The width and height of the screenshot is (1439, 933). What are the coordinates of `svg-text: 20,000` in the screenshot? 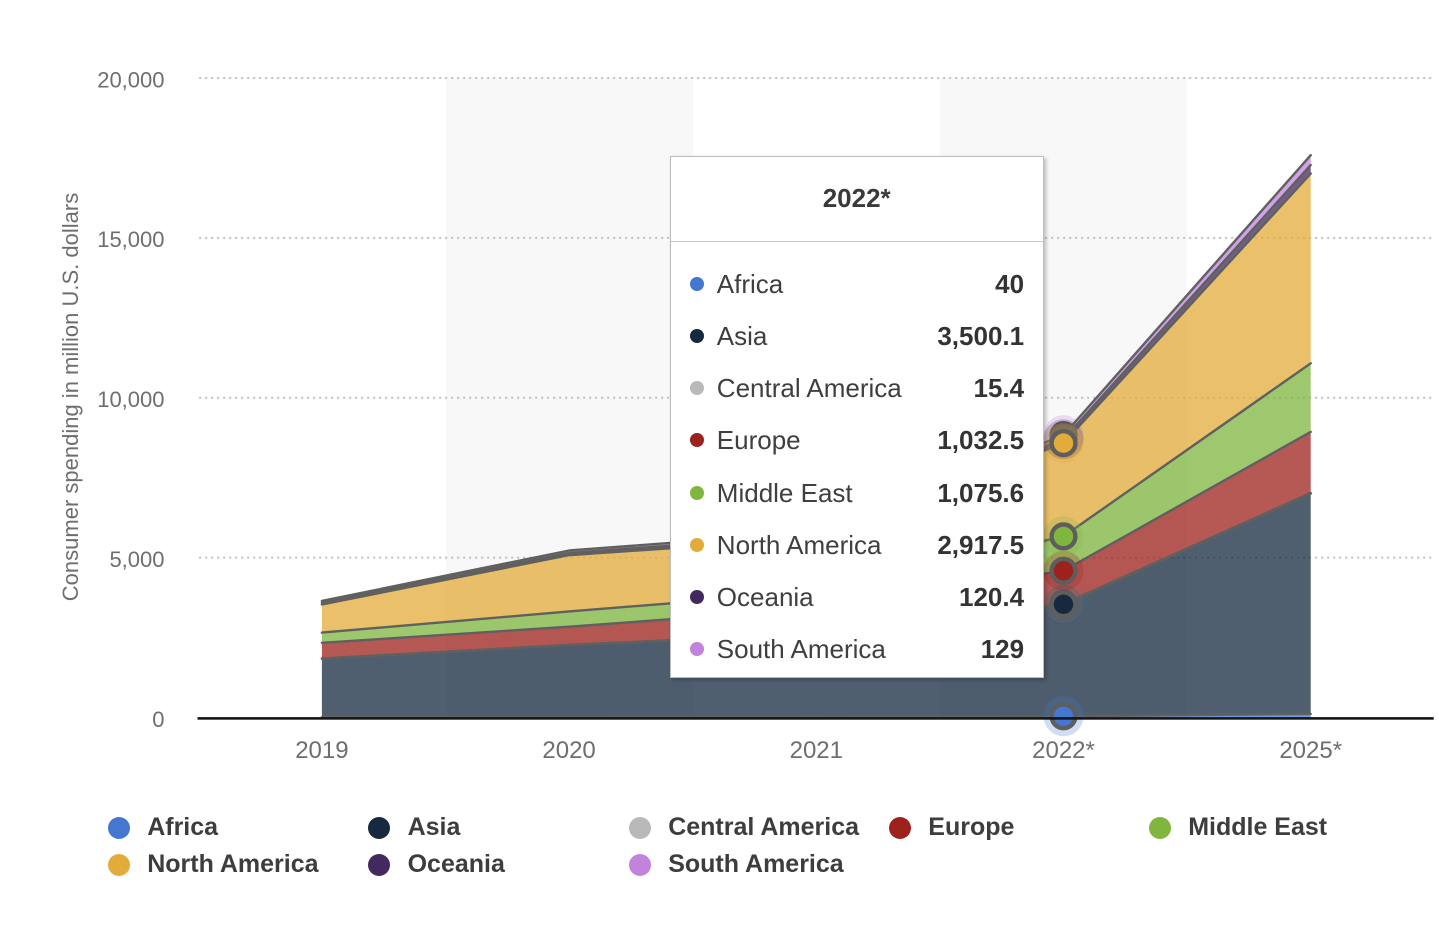 It's located at (130, 79).